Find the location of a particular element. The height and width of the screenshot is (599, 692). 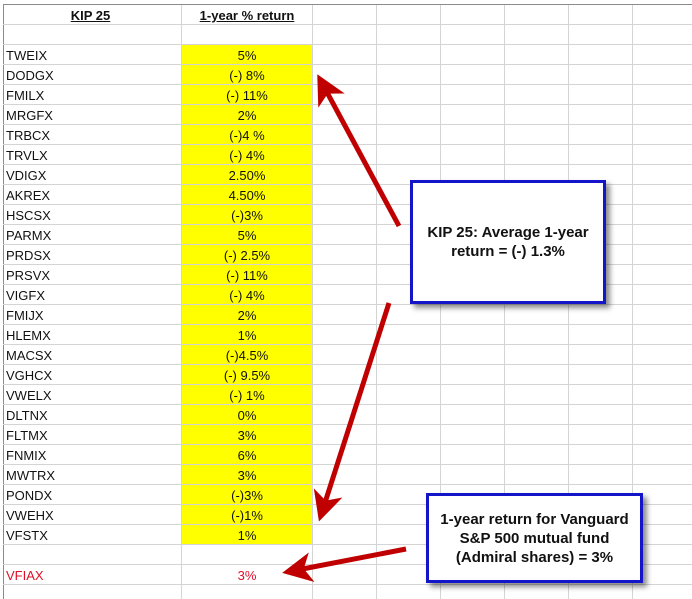

average-return-callout: KIP 25: Average 1-year return = (-) 1.3% is located at coordinates (508, 242).